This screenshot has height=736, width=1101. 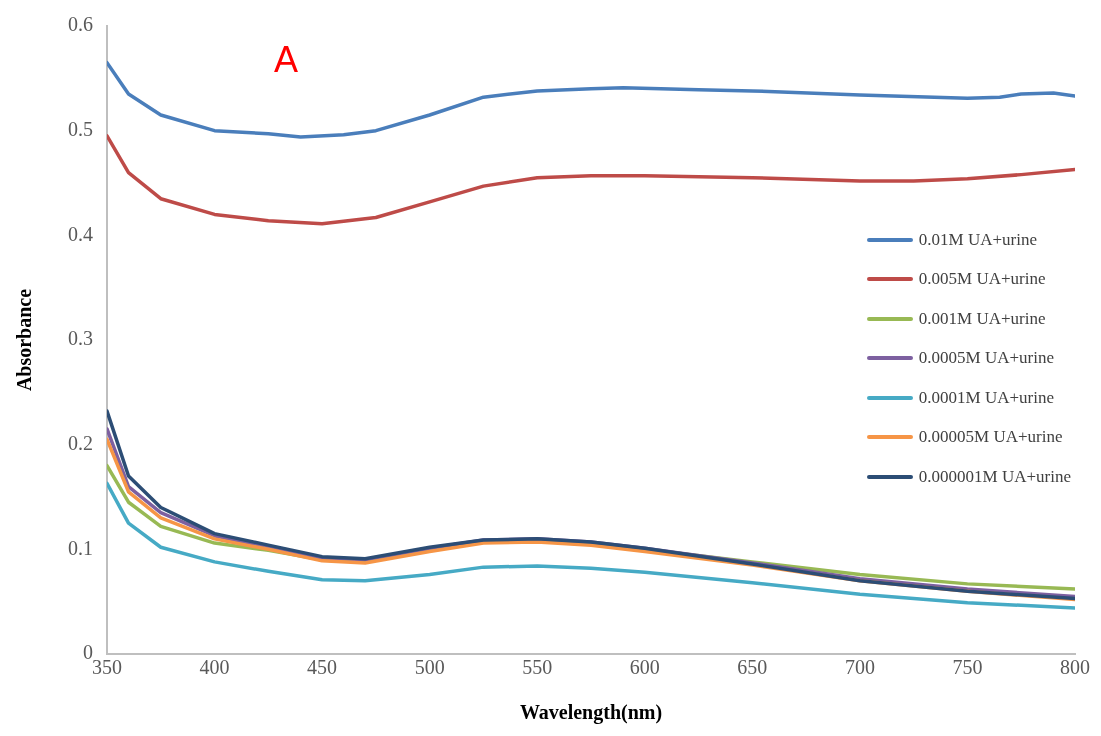 I want to click on x-tick-label: 550, so click(x=537, y=667).